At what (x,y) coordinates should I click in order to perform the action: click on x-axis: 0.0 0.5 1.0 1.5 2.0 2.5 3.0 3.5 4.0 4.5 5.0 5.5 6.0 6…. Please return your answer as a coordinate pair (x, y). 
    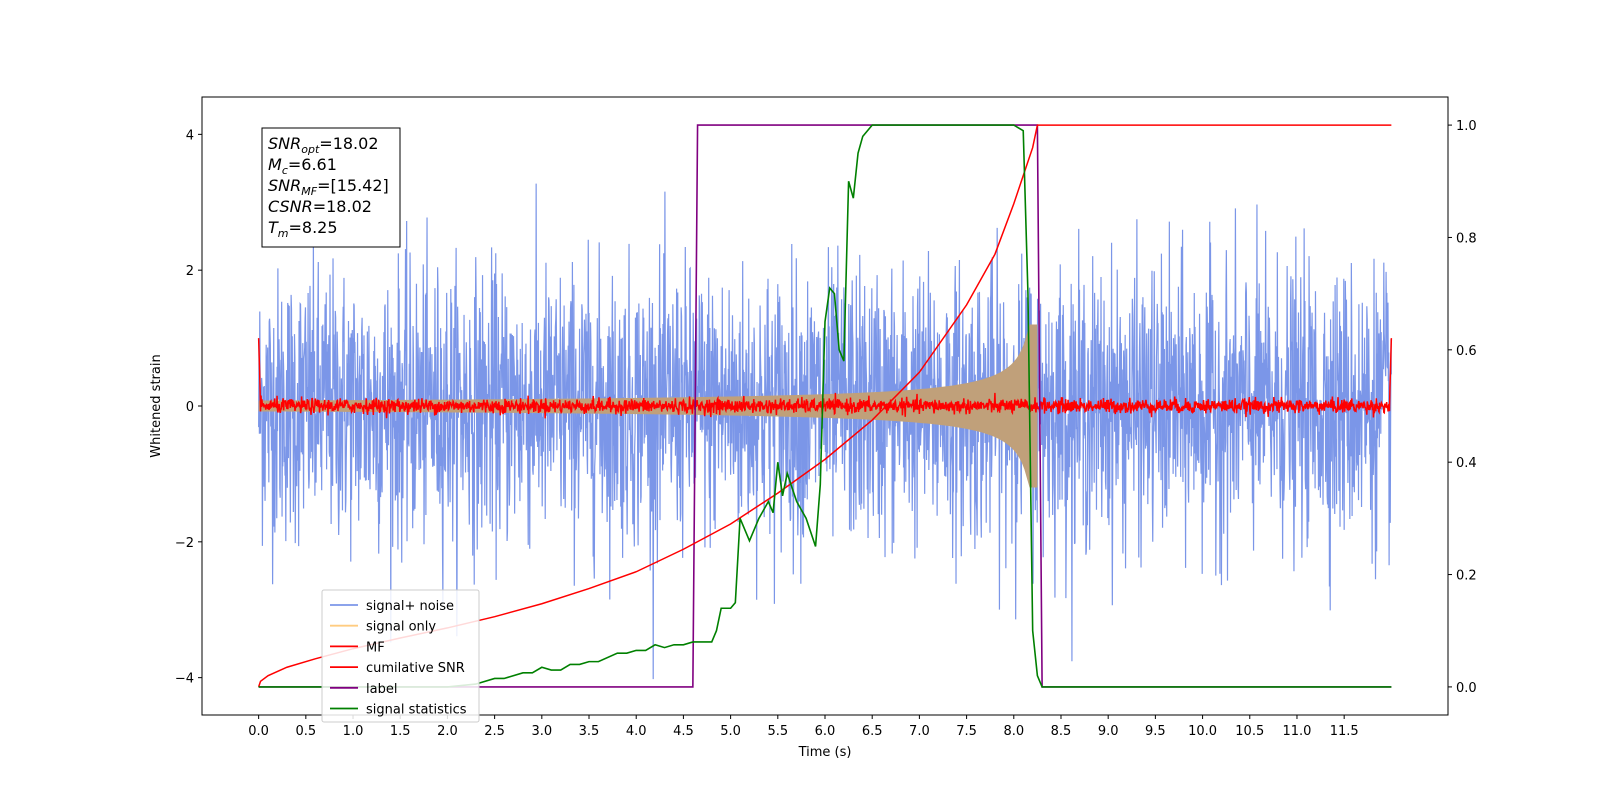
    Looking at the image, I should click on (803, 727).